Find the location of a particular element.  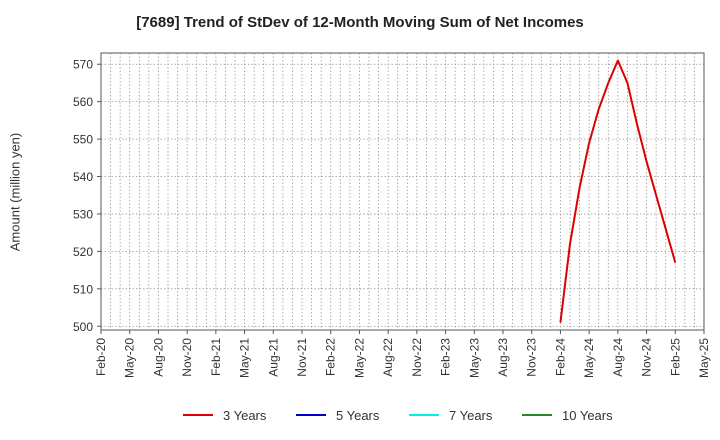

x-tick-label: Feb-25 is located at coordinates (675, 357).